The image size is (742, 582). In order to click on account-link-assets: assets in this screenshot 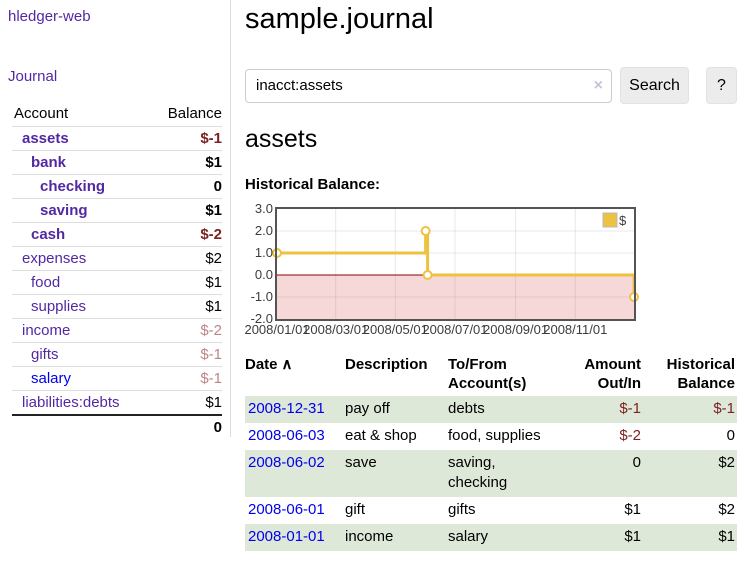, I will do `click(45, 138)`.